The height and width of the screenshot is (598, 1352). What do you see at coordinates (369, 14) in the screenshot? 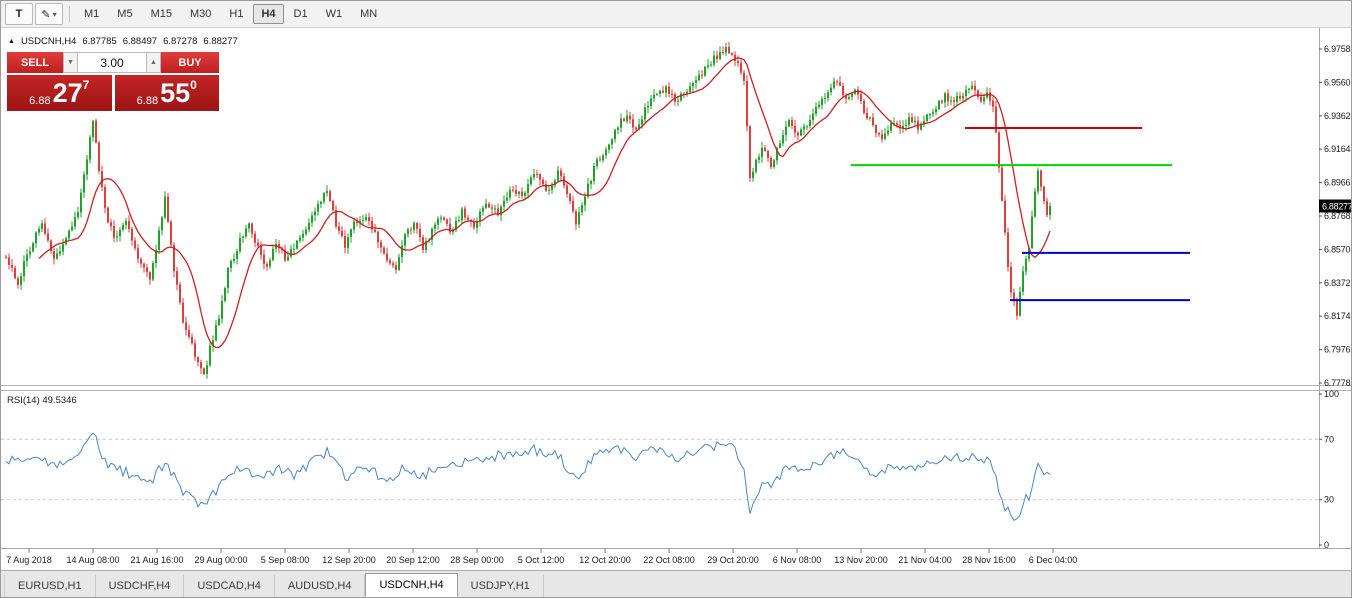
I see `timeframe-button-mn: MN` at bounding box center [369, 14].